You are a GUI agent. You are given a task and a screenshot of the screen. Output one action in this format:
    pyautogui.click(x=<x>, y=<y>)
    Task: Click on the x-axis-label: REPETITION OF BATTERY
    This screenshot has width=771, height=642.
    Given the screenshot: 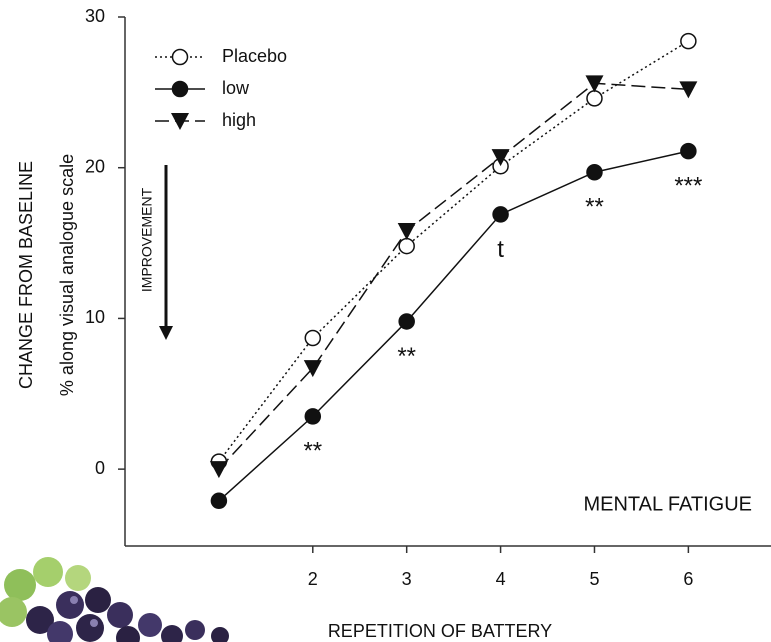 What is the action you would take?
    pyautogui.click(x=440, y=631)
    